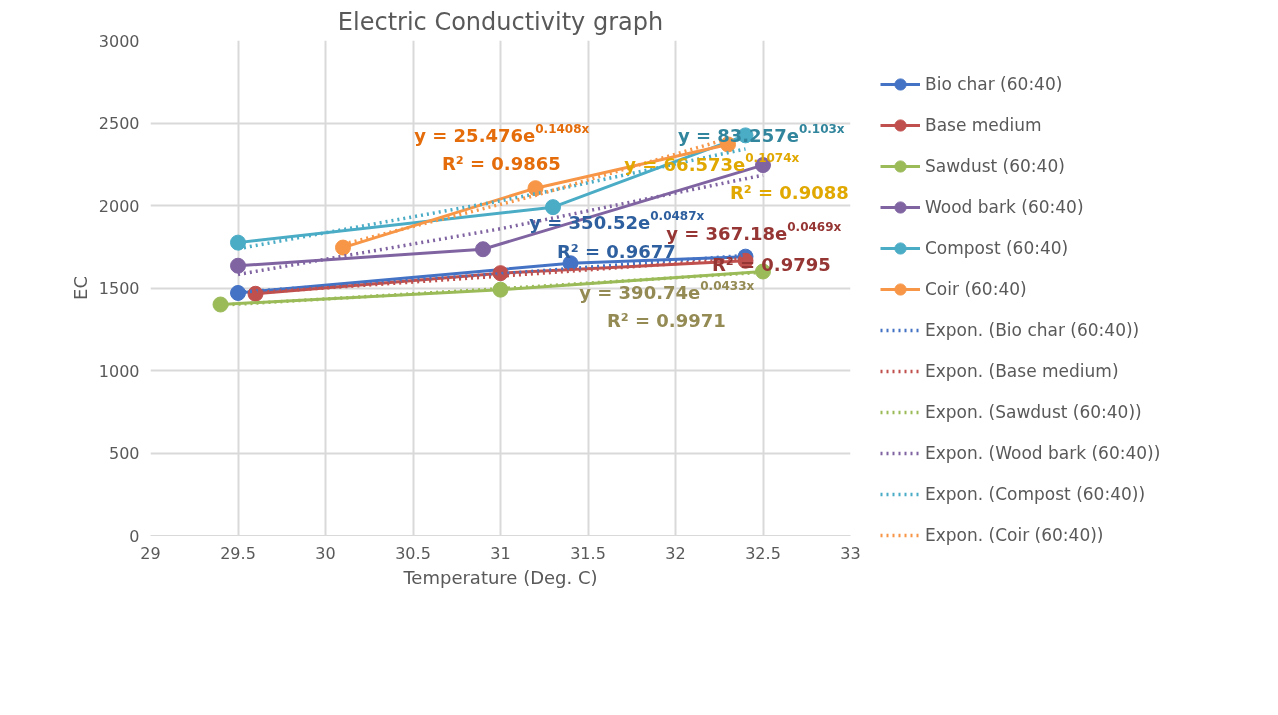  I want to click on legend-label: Coir (60:40), so click(976, 289).